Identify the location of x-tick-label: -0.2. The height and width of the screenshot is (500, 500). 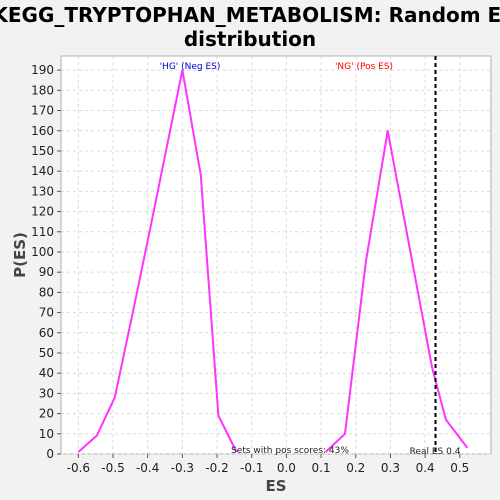
(216, 468).